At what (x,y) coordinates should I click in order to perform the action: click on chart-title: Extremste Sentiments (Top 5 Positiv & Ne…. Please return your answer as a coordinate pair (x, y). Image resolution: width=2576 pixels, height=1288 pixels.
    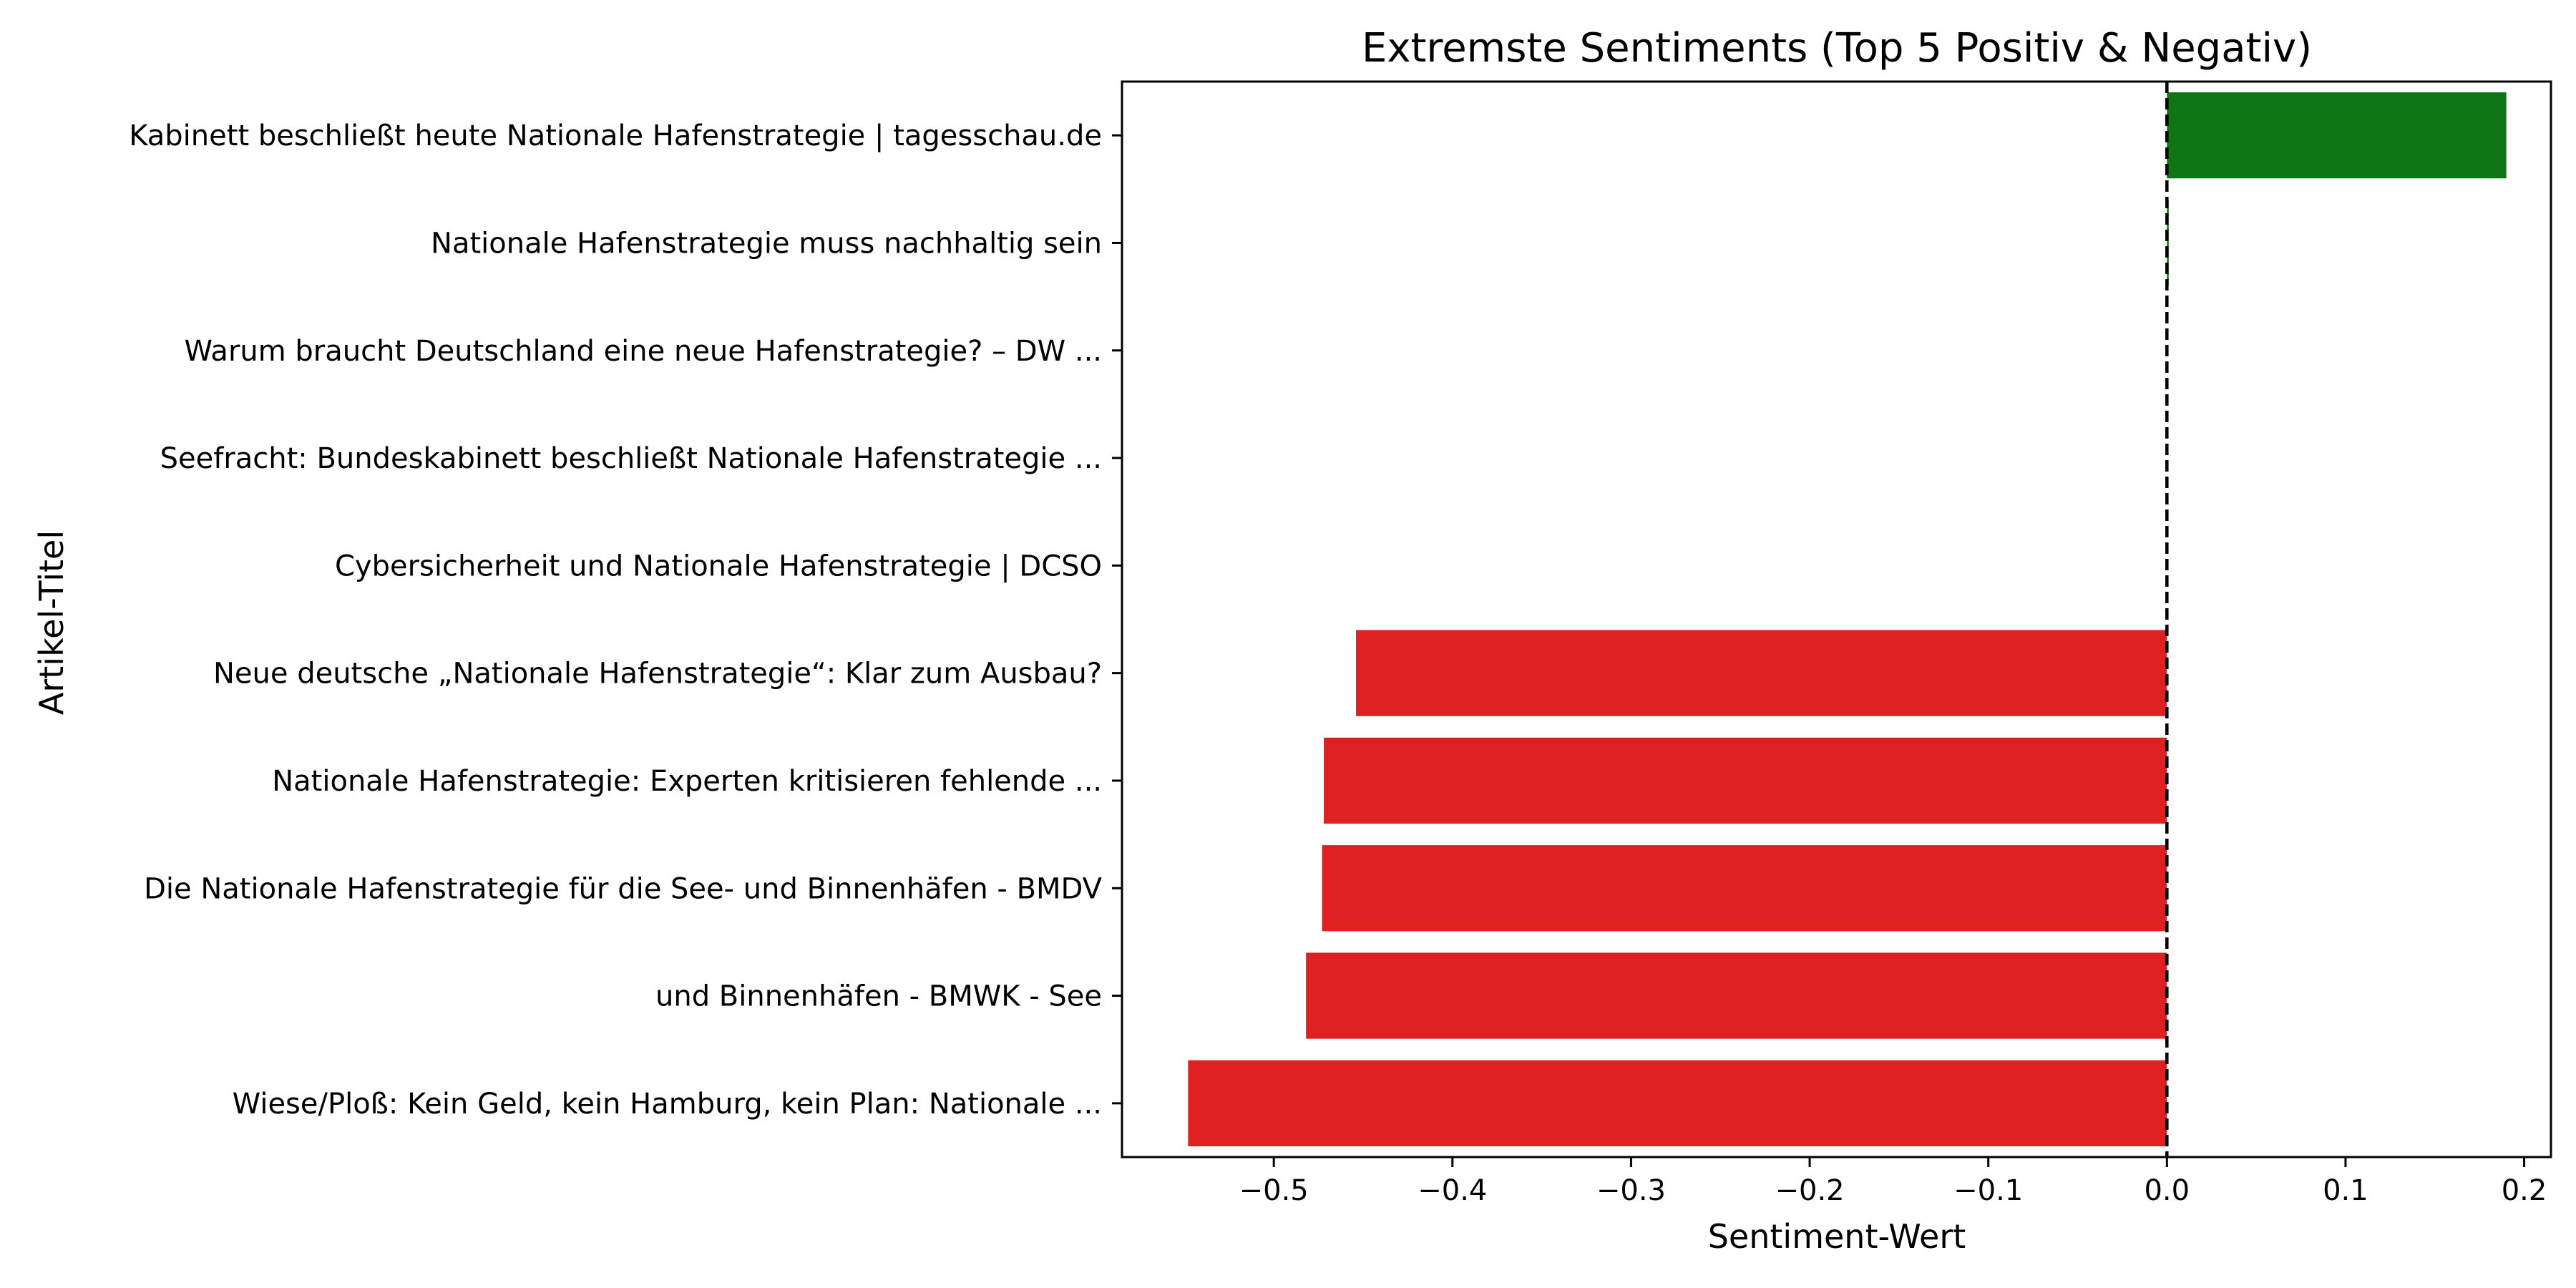
    Looking at the image, I should click on (1837, 48).